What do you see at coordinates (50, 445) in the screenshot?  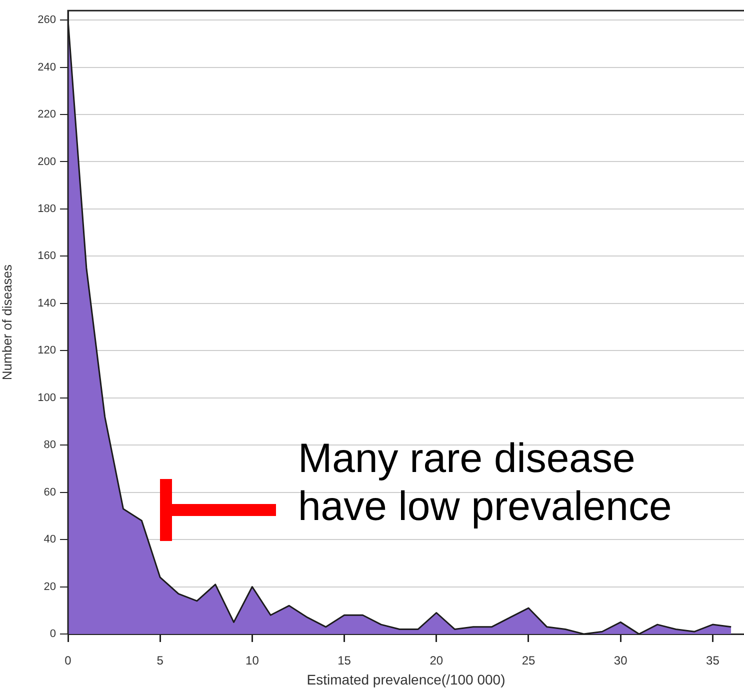 I see `y-tick-label: 80` at bounding box center [50, 445].